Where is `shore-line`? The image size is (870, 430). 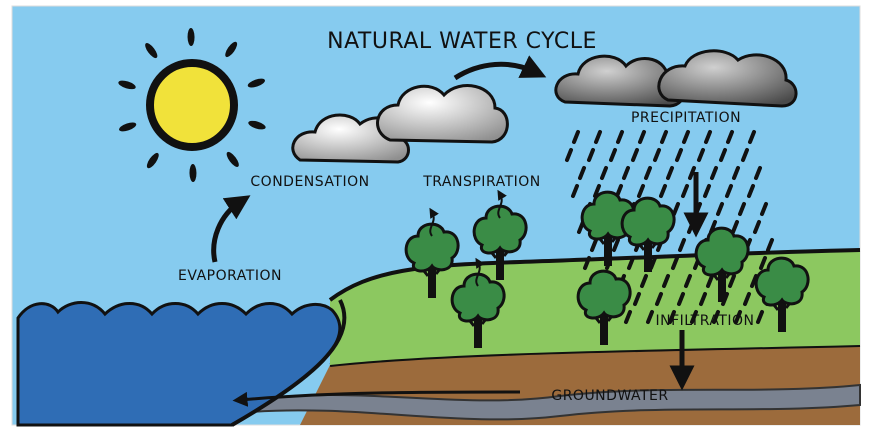
shore-line is located at coordinates (289, 363).